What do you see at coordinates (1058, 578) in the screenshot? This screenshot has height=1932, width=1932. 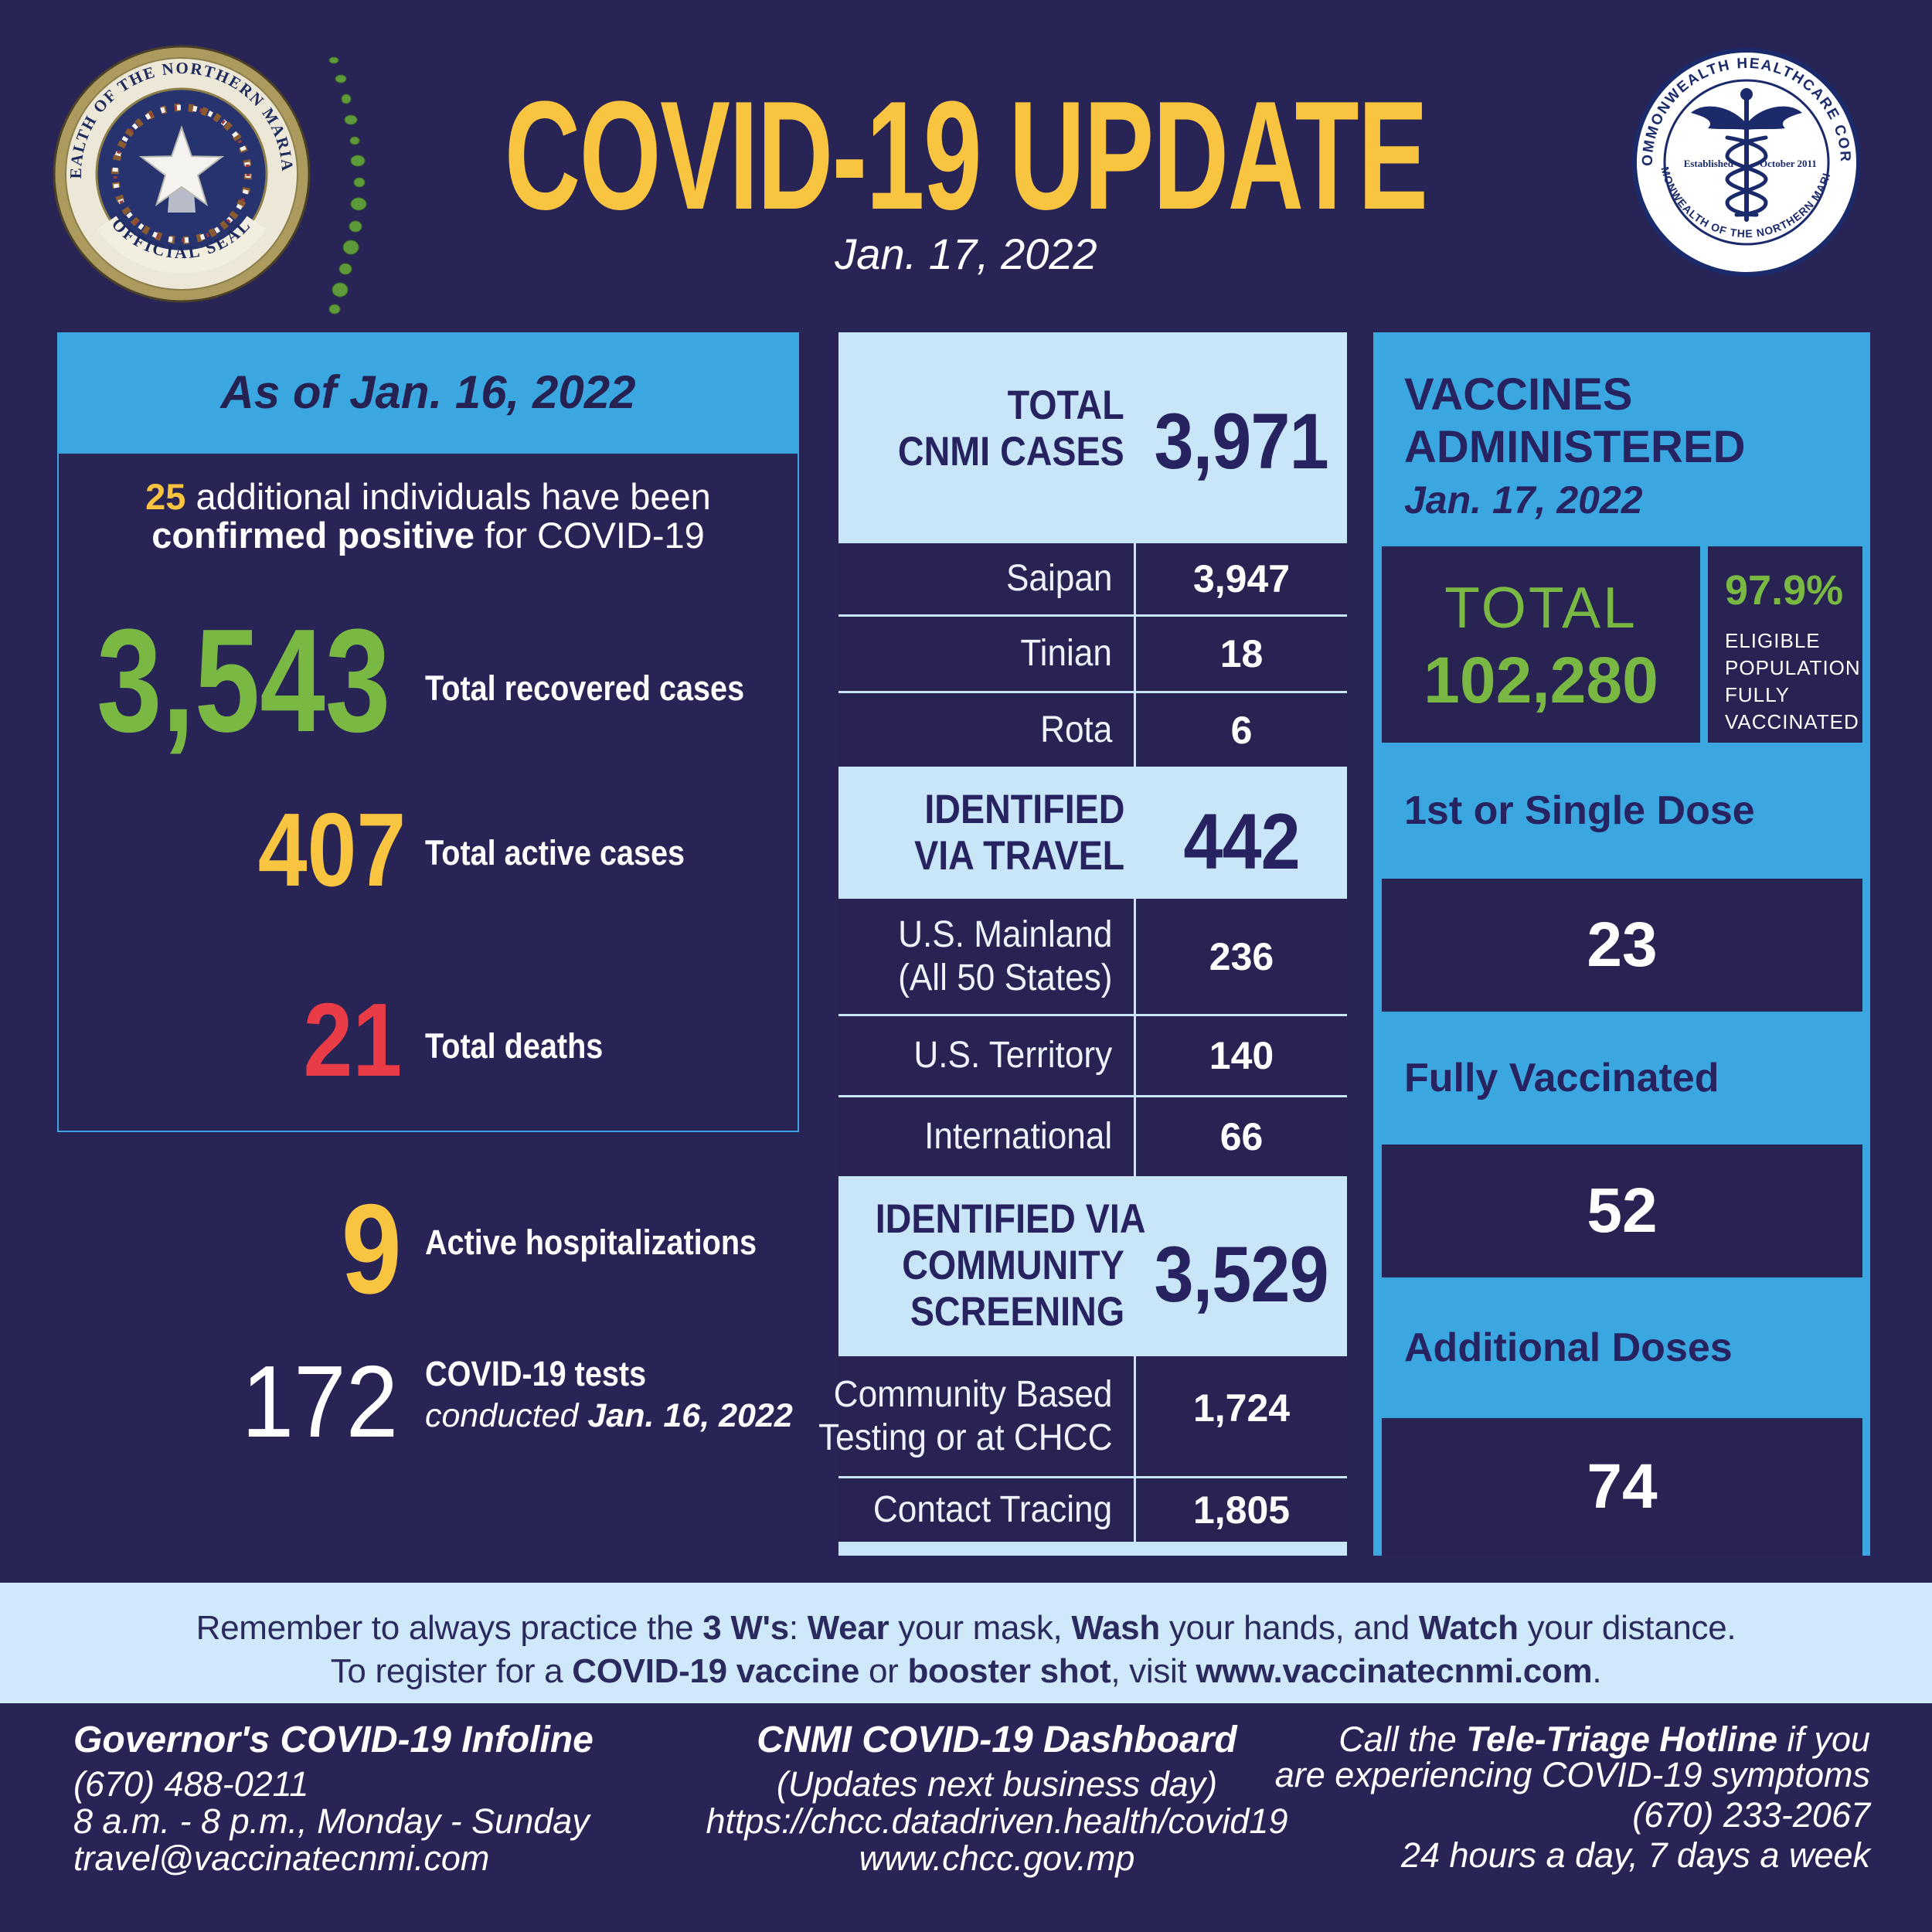 I see `row-label: Saipan` at bounding box center [1058, 578].